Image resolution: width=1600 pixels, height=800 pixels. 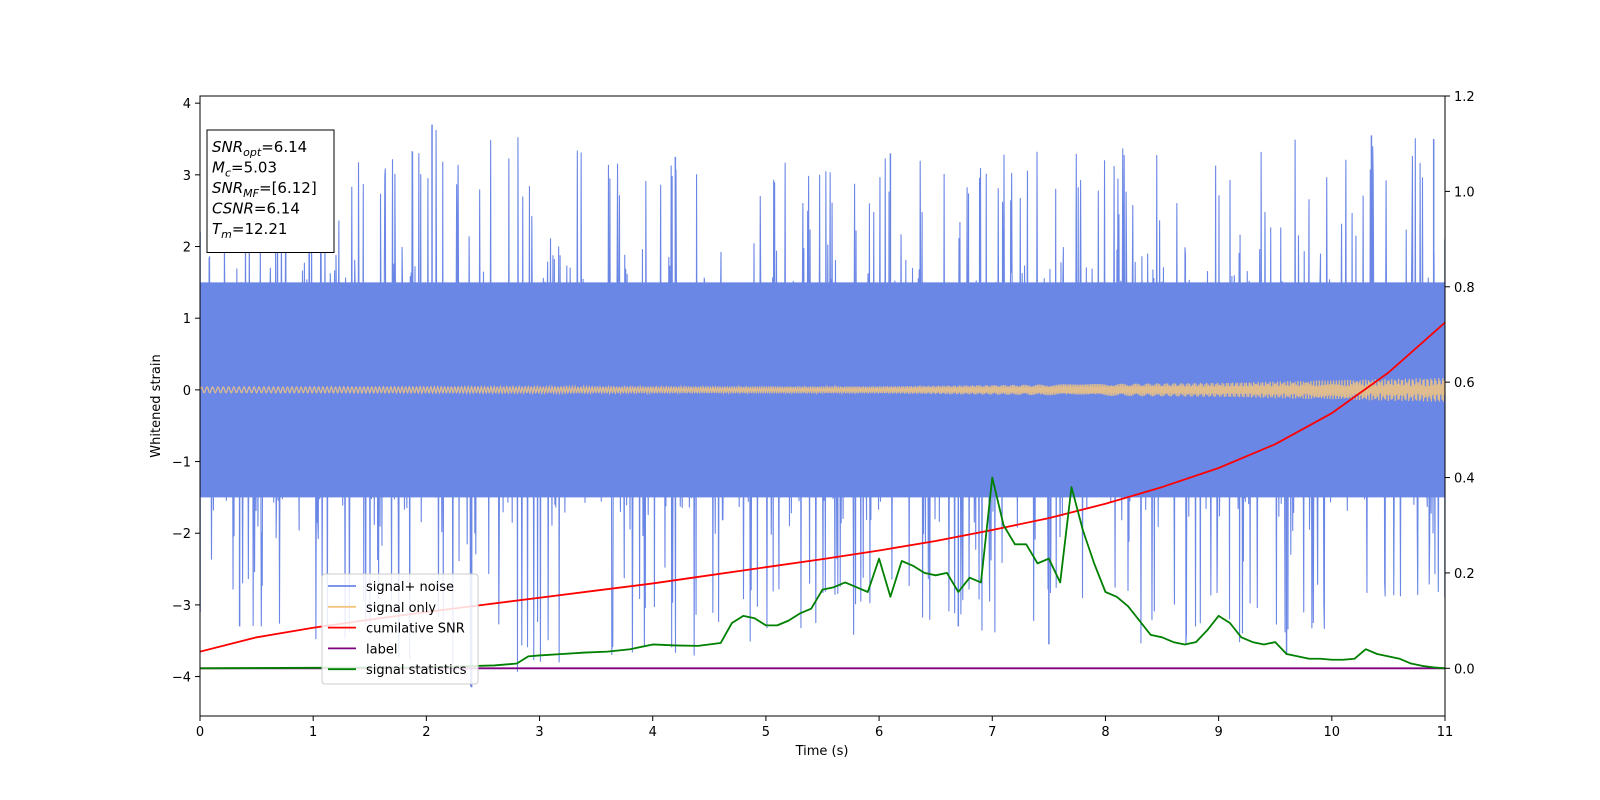 What do you see at coordinates (244, 169) in the screenshot?
I see `info-line: Mc=5.03` at bounding box center [244, 169].